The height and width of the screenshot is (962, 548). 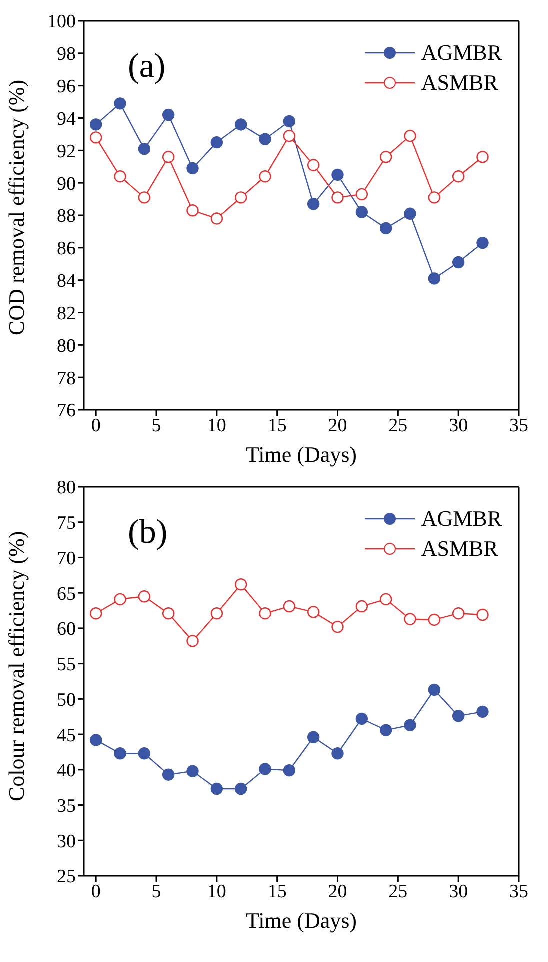 I want to click on y-tick-label: 70, so click(x=66, y=559).